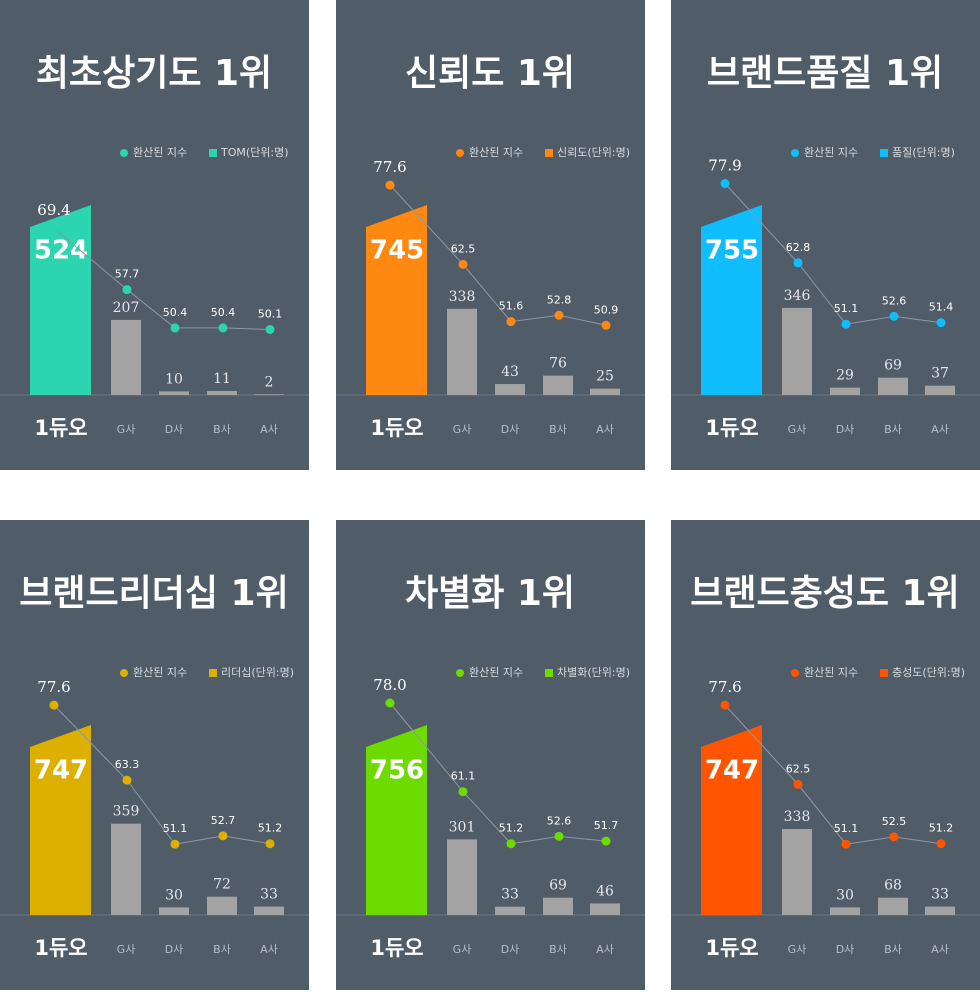 This screenshot has height=994, width=980. I want to click on bar-value-label: 359, so click(126, 812).